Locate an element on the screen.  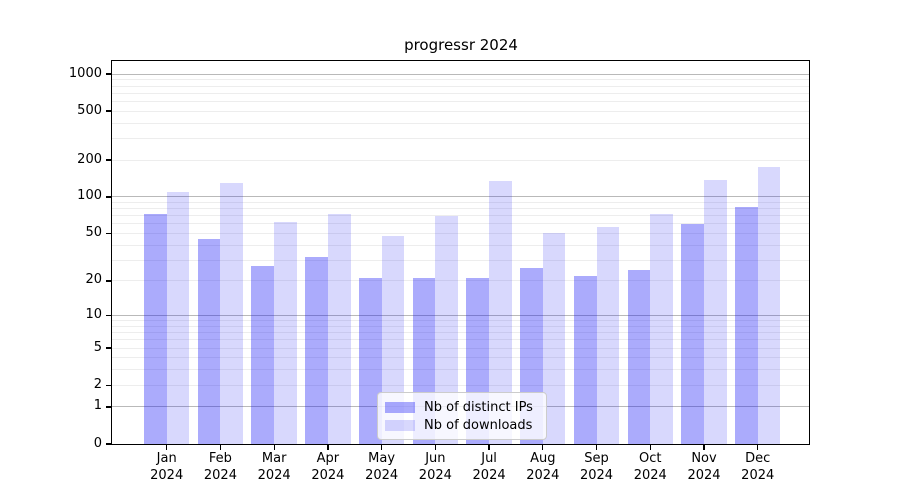
x-tick-jan-2024 is located at coordinates (167, 447).